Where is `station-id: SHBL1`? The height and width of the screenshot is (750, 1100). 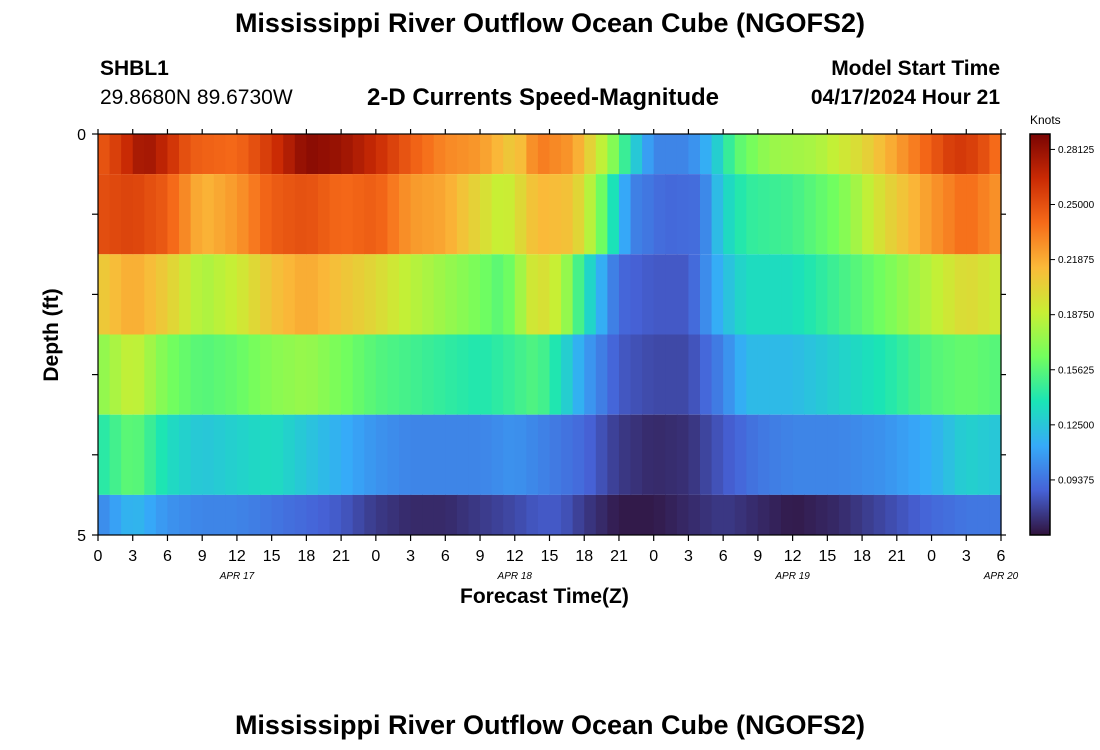
station-id: SHBL1 is located at coordinates (134, 68).